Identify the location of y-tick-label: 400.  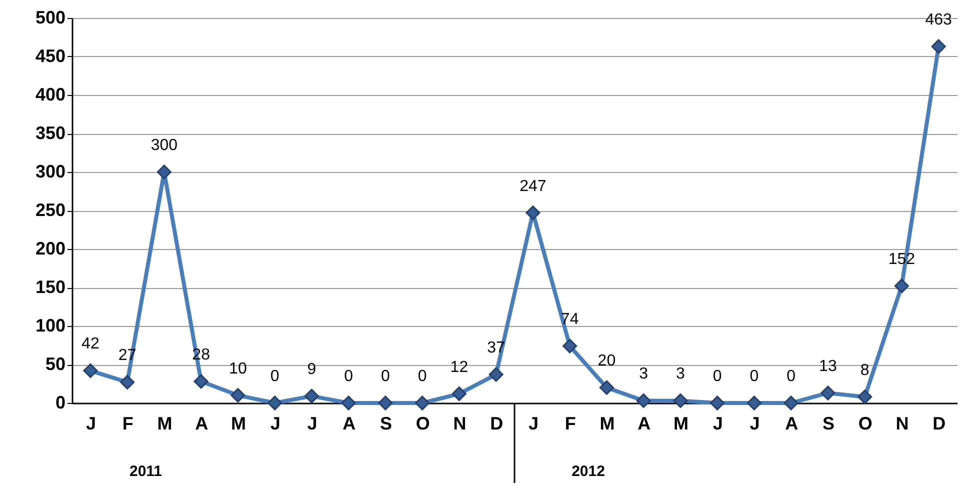
(50, 94).